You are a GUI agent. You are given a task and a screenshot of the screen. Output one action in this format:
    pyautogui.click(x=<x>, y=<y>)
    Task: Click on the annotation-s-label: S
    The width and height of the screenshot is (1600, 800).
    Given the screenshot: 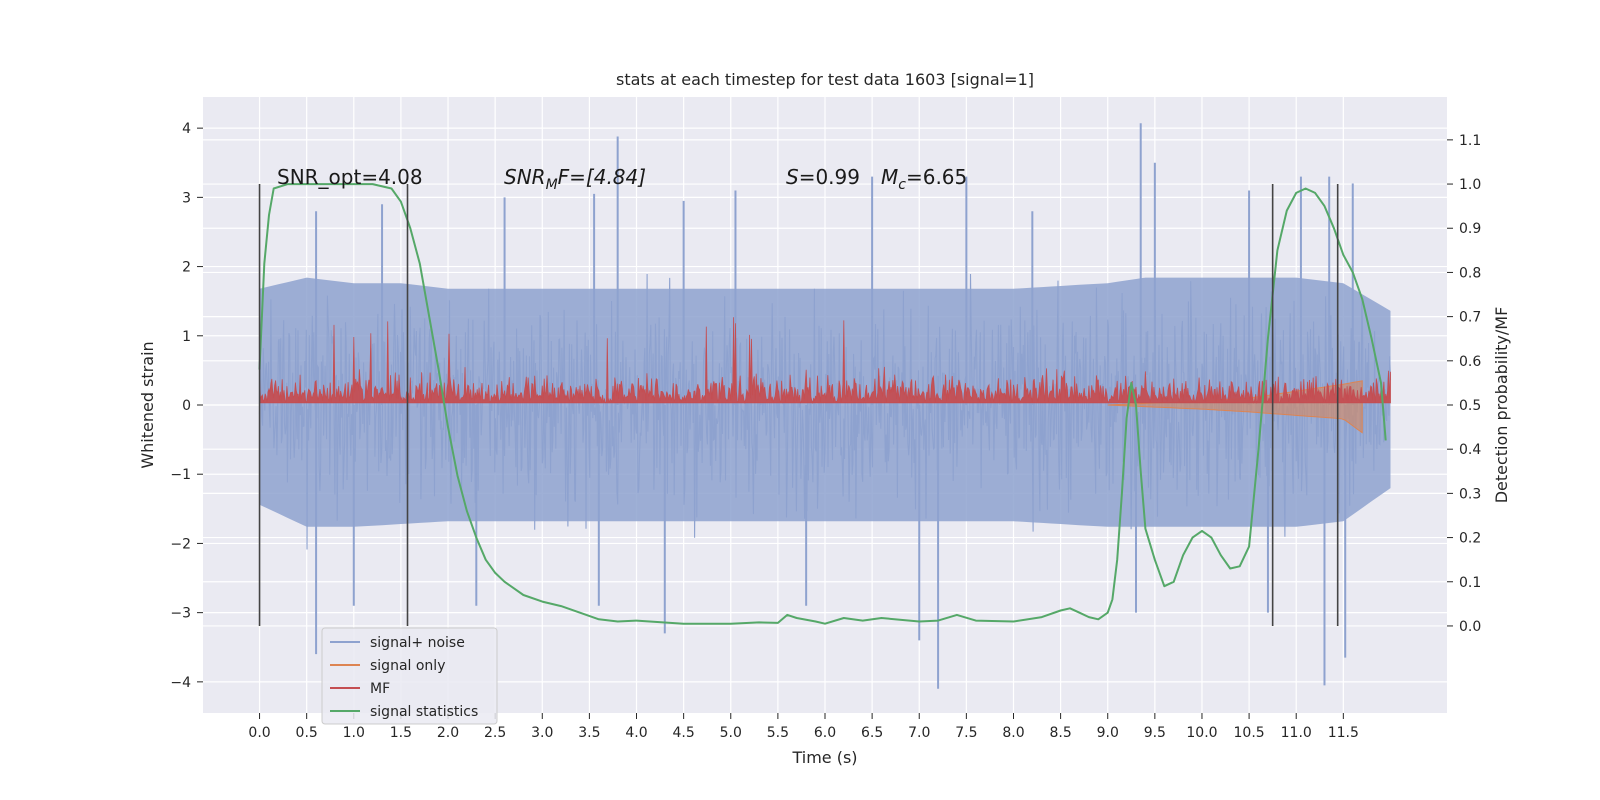 What is the action you would take?
    pyautogui.click(x=792, y=177)
    